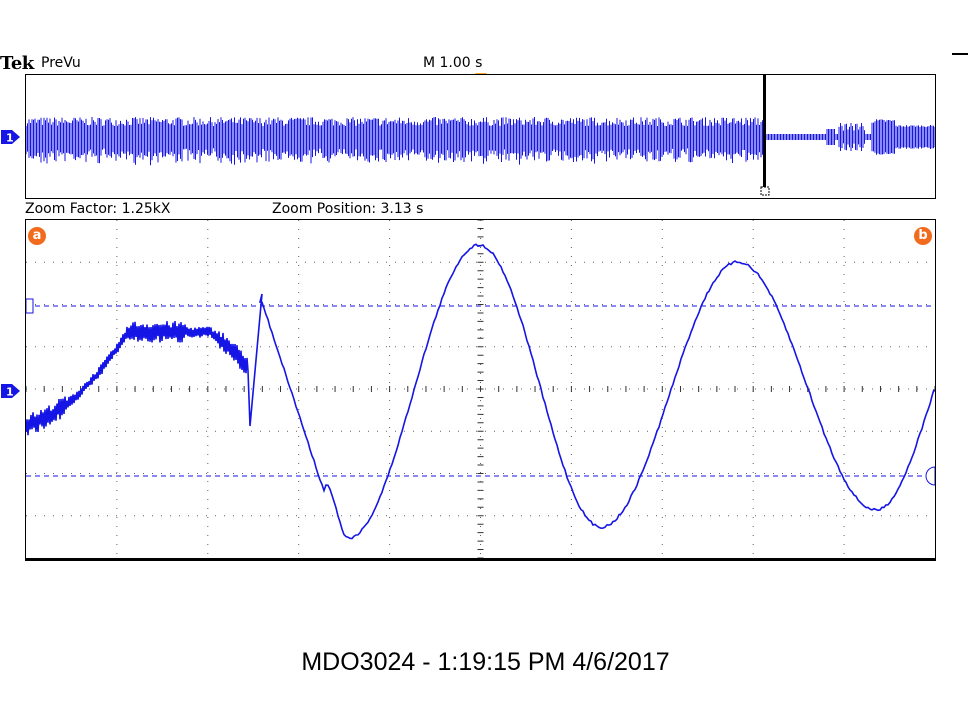 This screenshot has height=728, width=971. What do you see at coordinates (348, 209) in the screenshot?
I see `zoom-position-readout: Zoom Position: 3.13 s` at bounding box center [348, 209].